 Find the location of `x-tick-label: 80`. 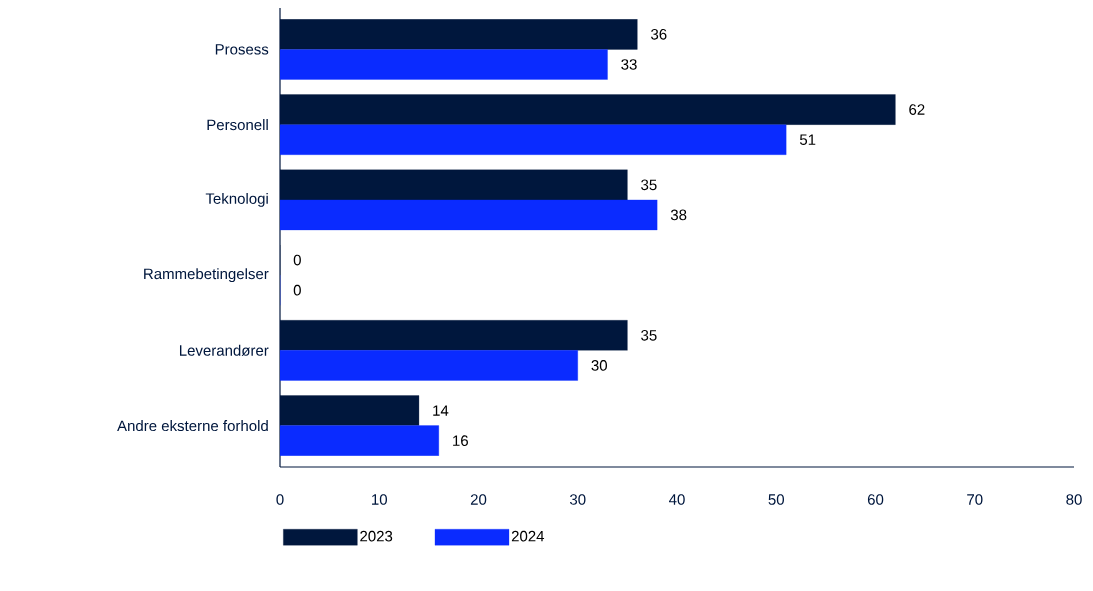

x-tick-label: 80 is located at coordinates (1074, 499).